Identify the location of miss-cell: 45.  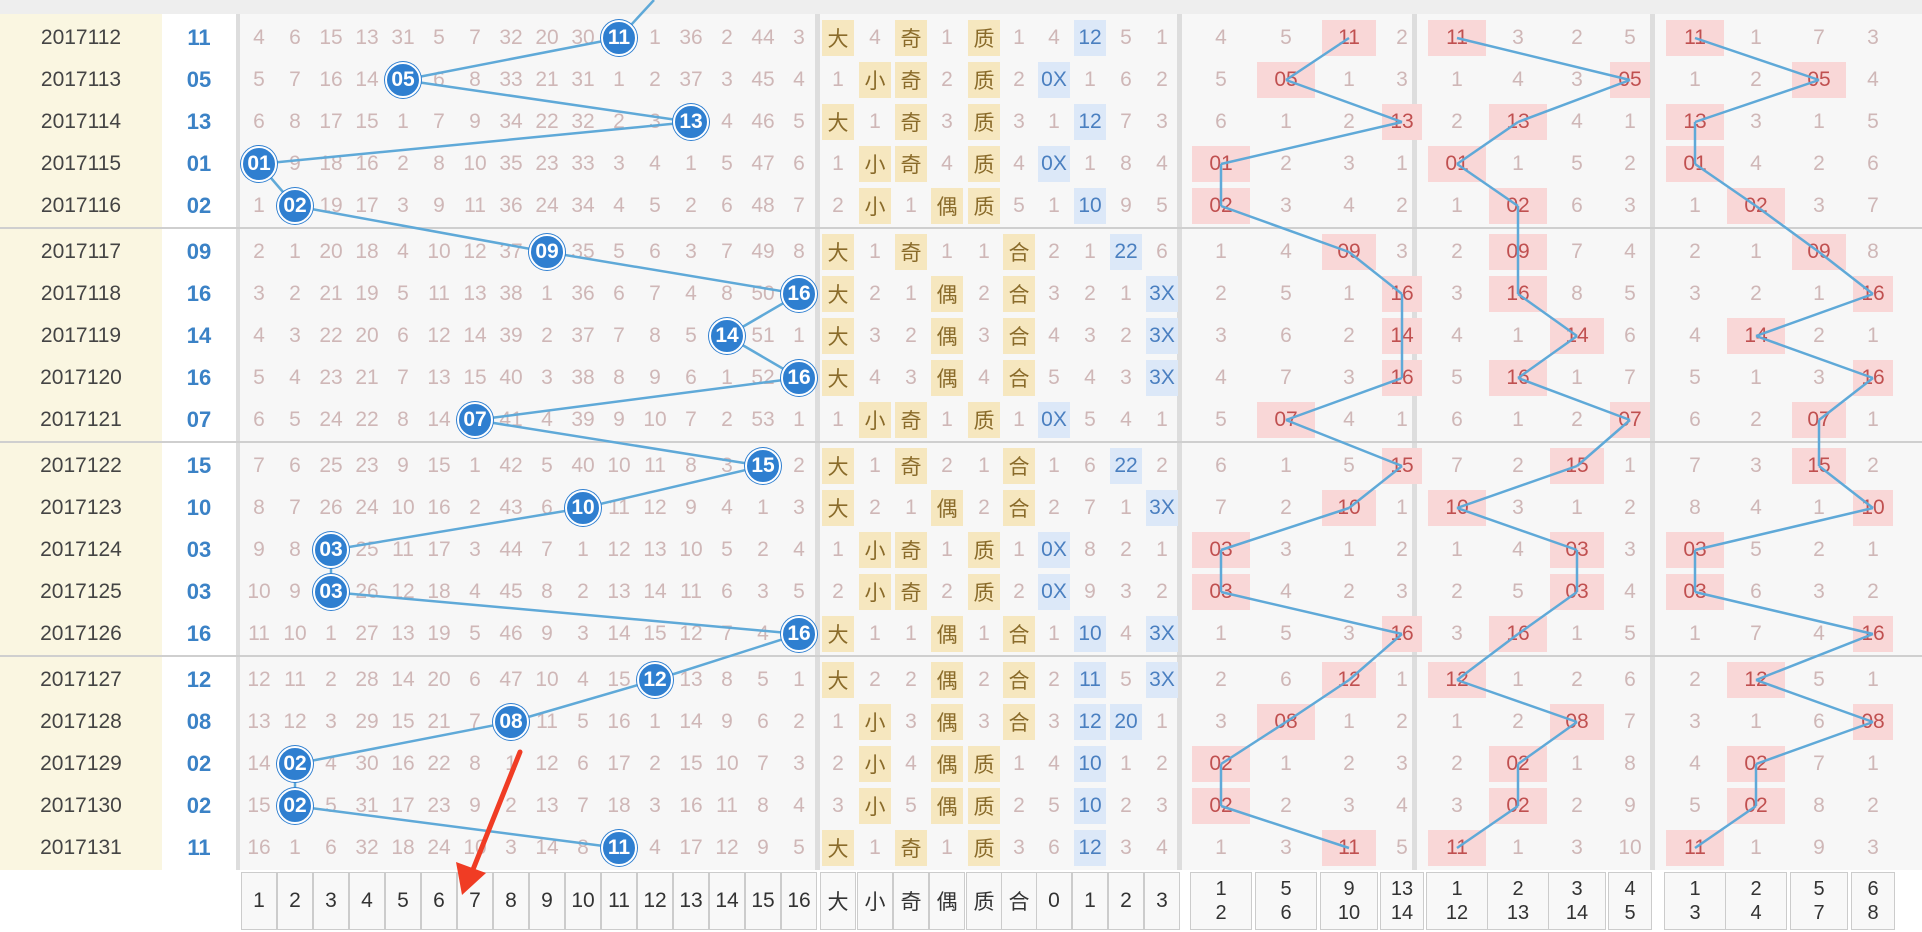
(511, 591).